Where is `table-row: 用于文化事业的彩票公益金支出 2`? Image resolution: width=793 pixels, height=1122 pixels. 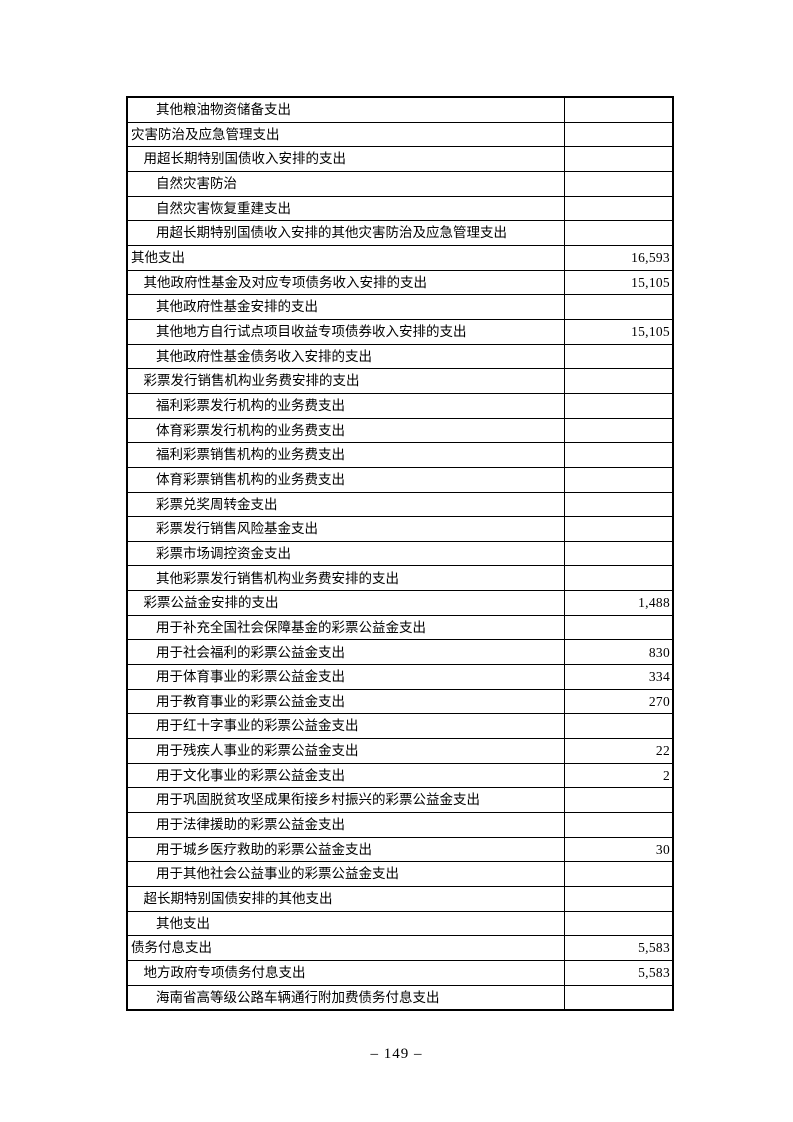 table-row: 用于文化事业的彩票公益金支出 2 is located at coordinates (400, 775).